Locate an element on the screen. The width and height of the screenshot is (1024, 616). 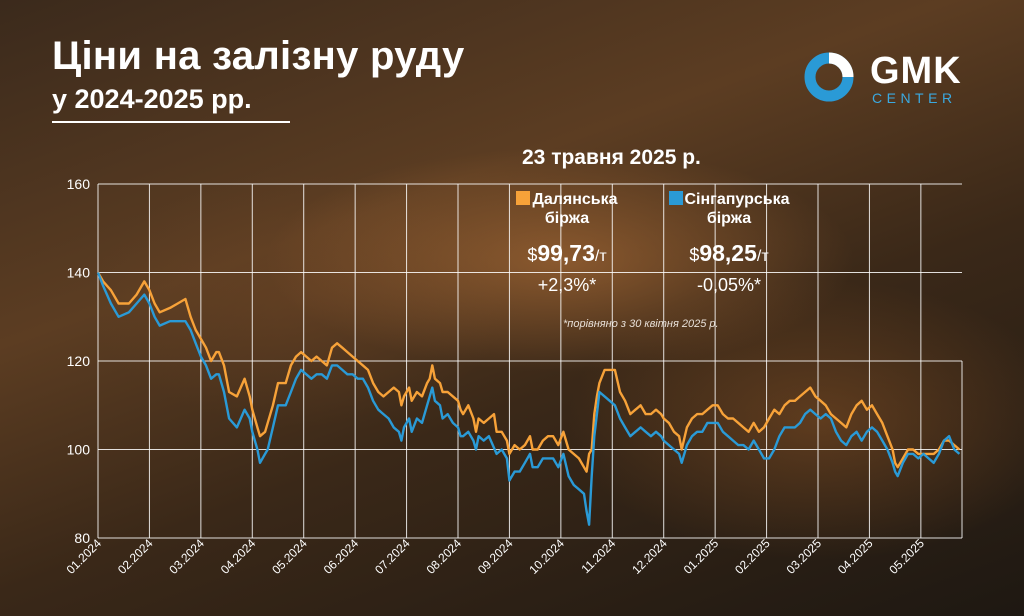
x-tick-label: 04.2024 is located at coordinates (238, 556).